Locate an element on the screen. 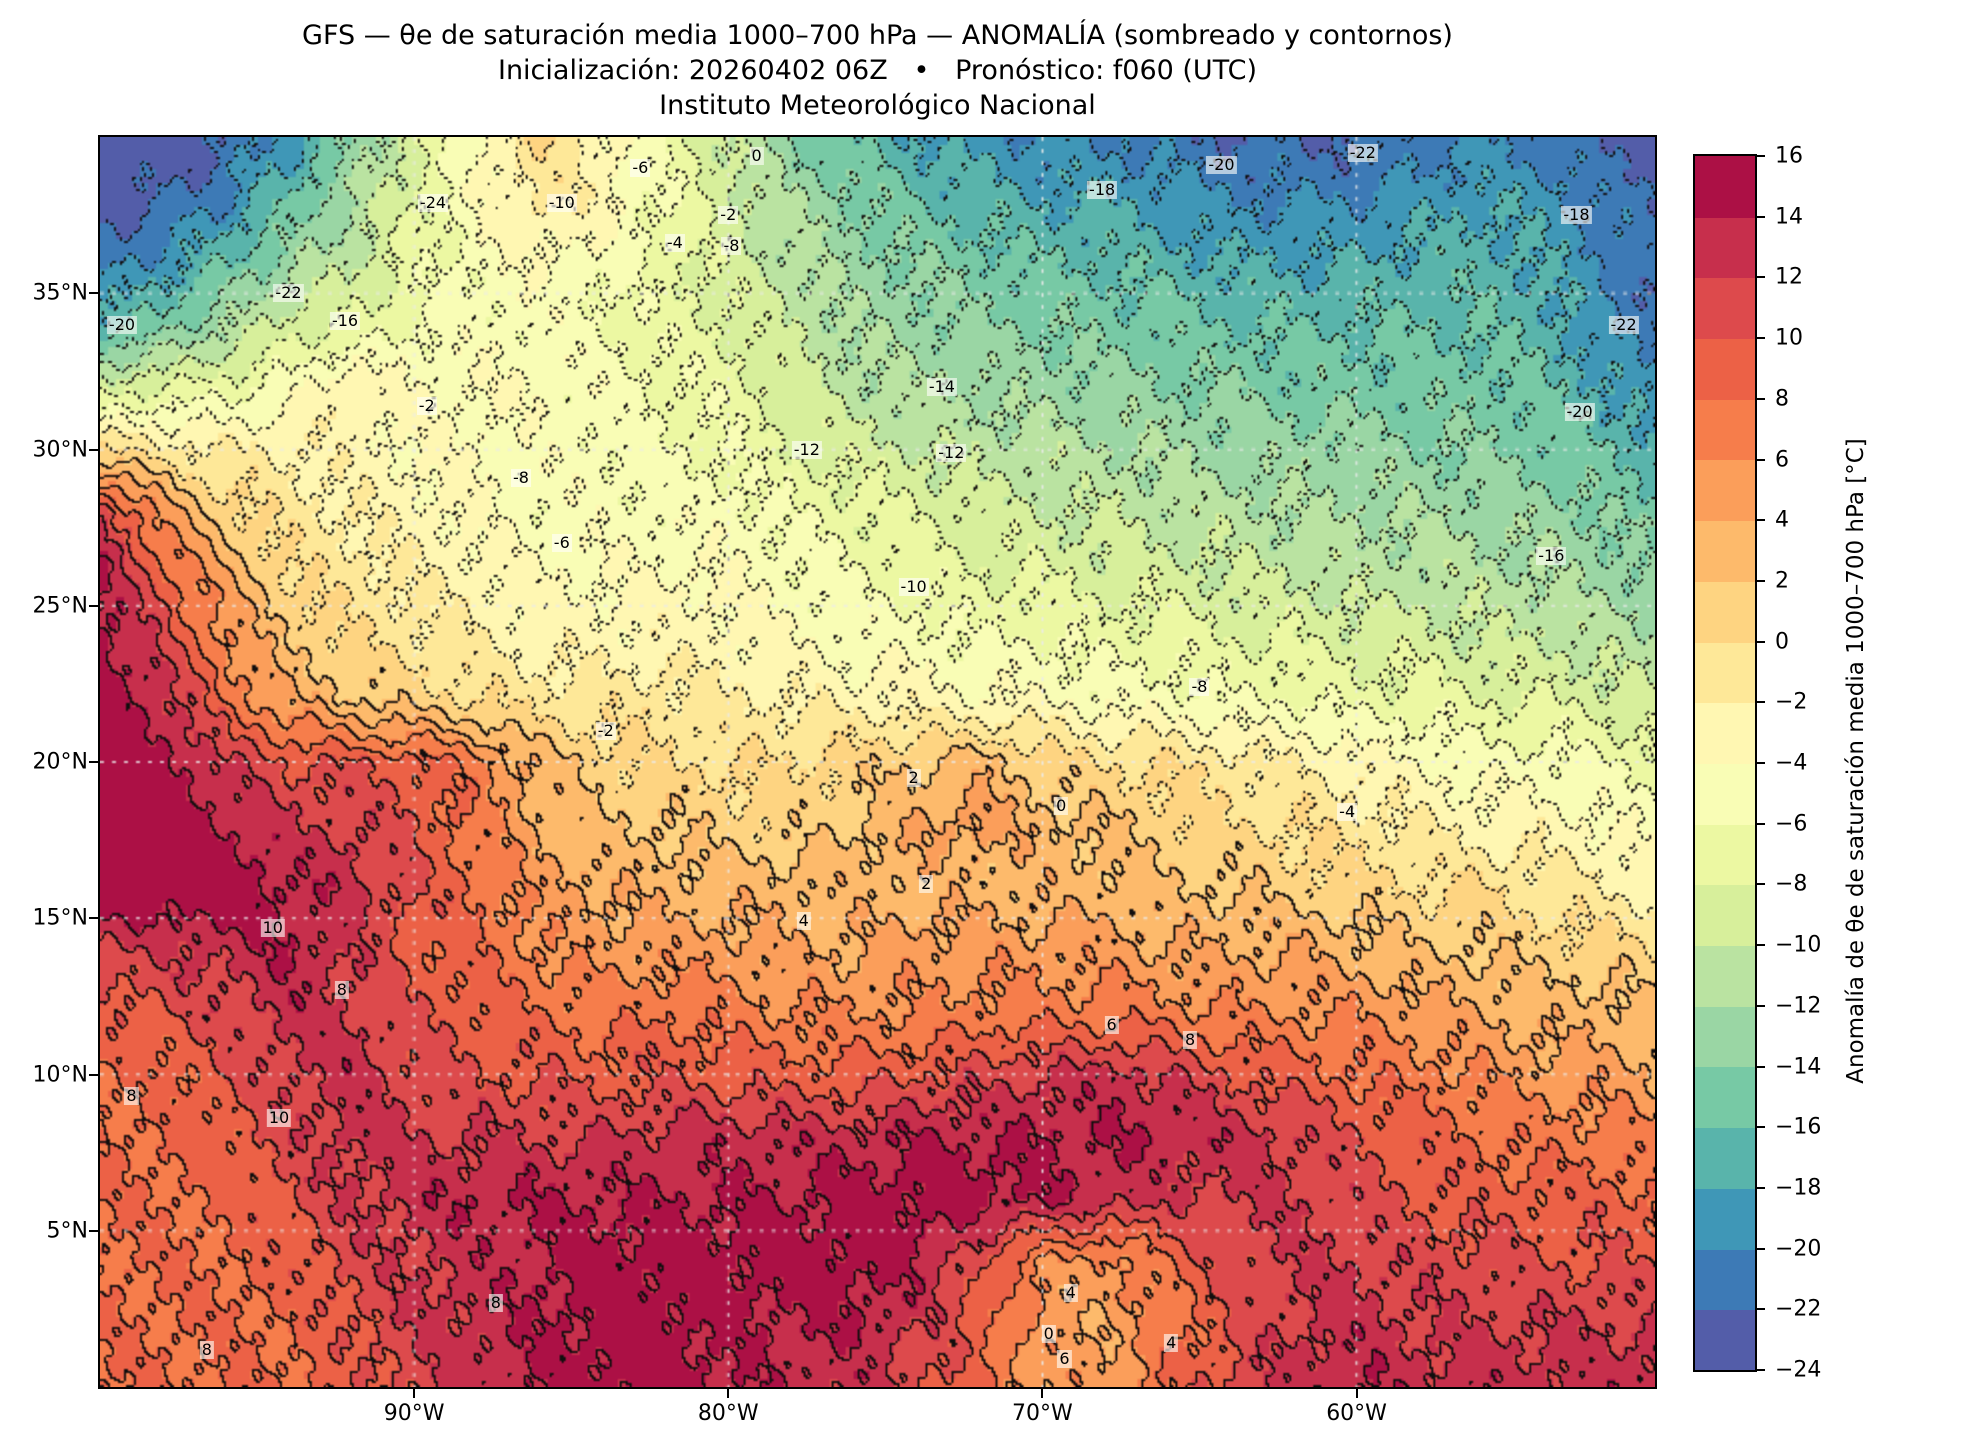 The height and width of the screenshot is (1440, 1980). colorbar-tick-label: −16 is located at coordinates (1798, 1127).